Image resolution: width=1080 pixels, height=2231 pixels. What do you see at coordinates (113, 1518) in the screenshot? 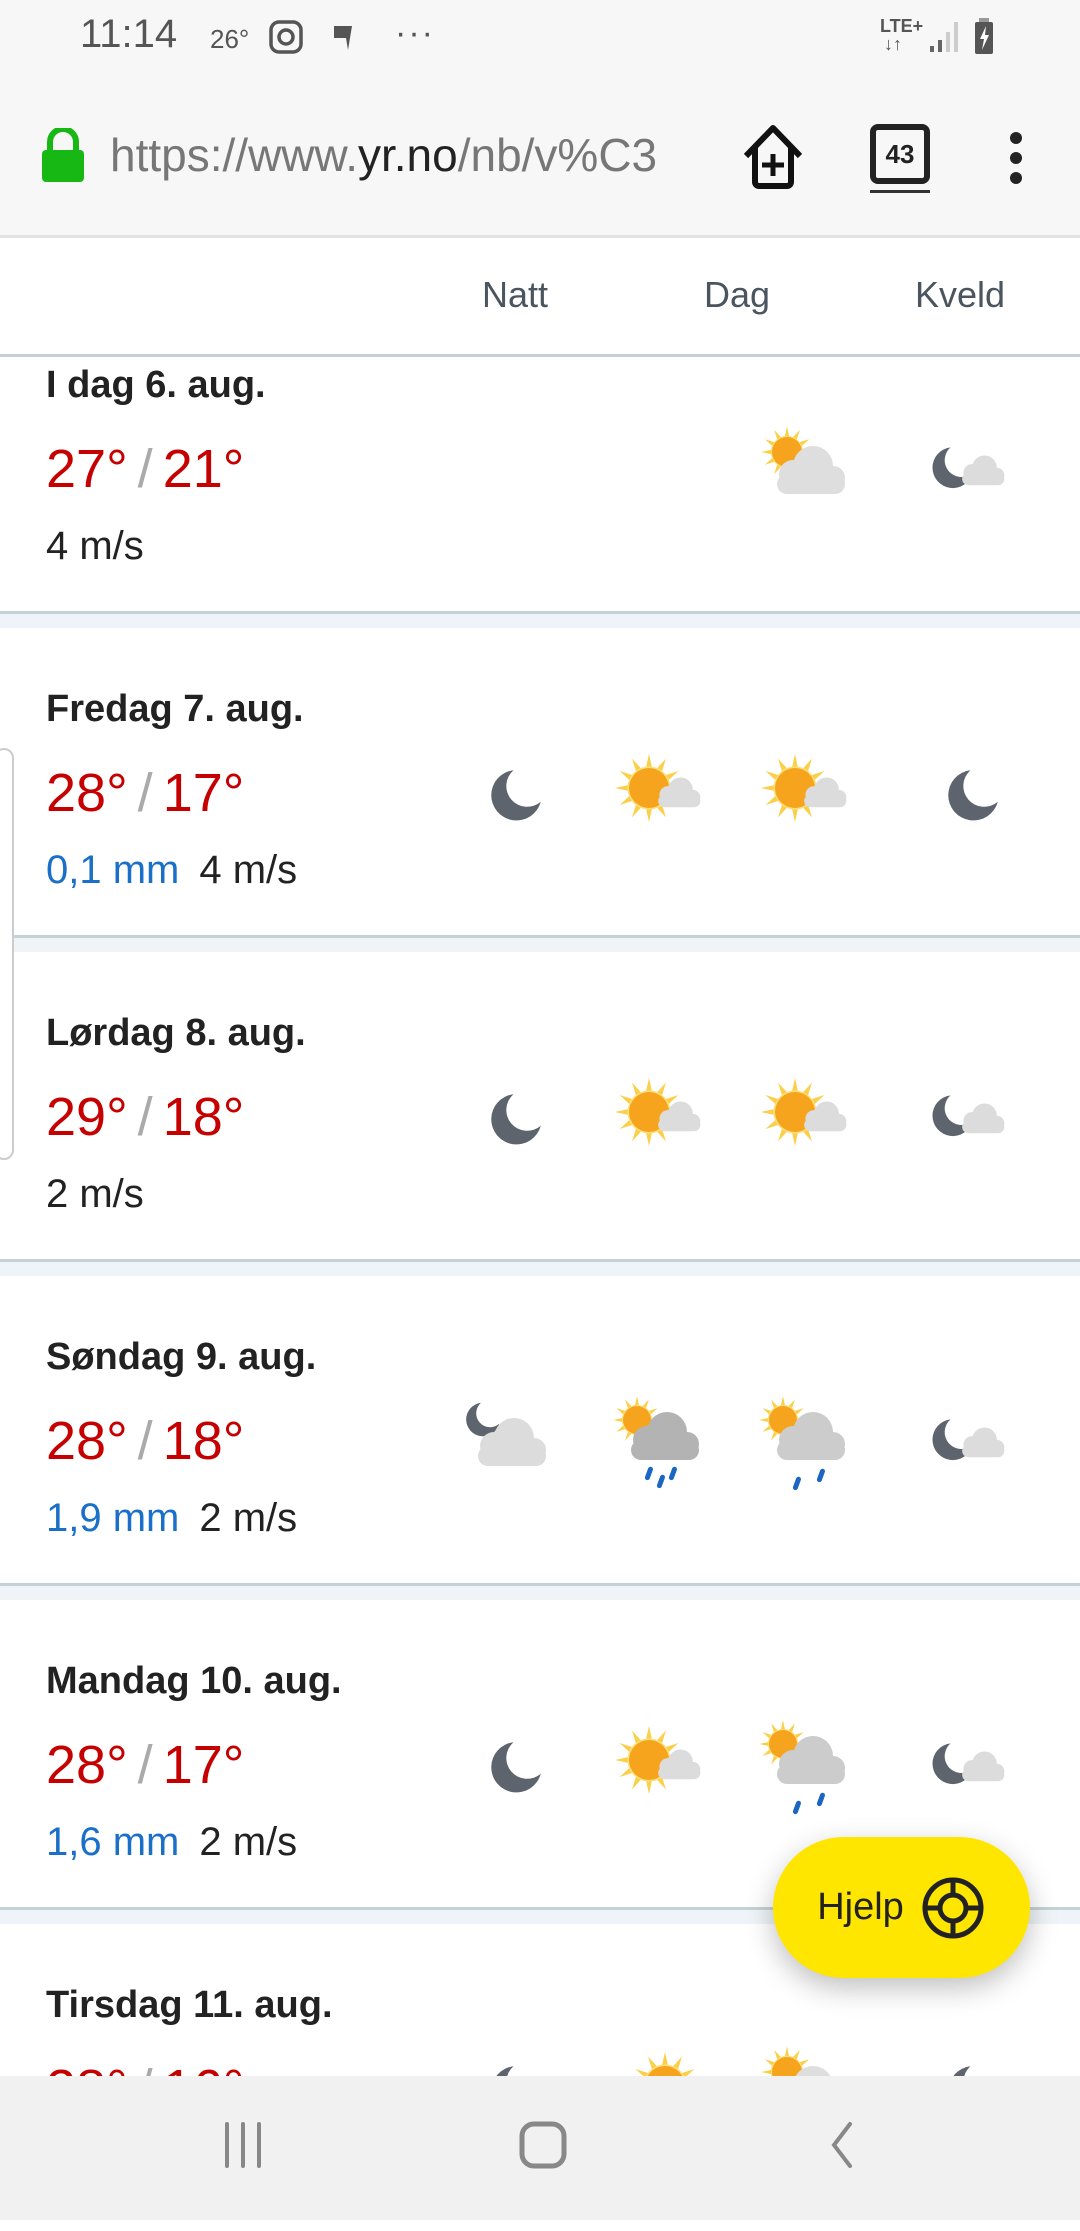
I see `precipitation: 1,9 mm` at bounding box center [113, 1518].